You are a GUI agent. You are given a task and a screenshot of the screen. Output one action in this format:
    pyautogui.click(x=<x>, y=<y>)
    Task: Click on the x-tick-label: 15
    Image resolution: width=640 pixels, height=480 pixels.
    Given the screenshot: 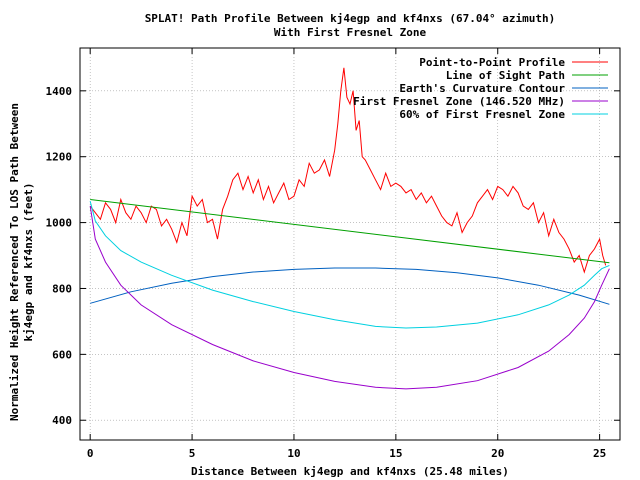 What is the action you would take?
    pyautogui.click(x=395, y=453)
    